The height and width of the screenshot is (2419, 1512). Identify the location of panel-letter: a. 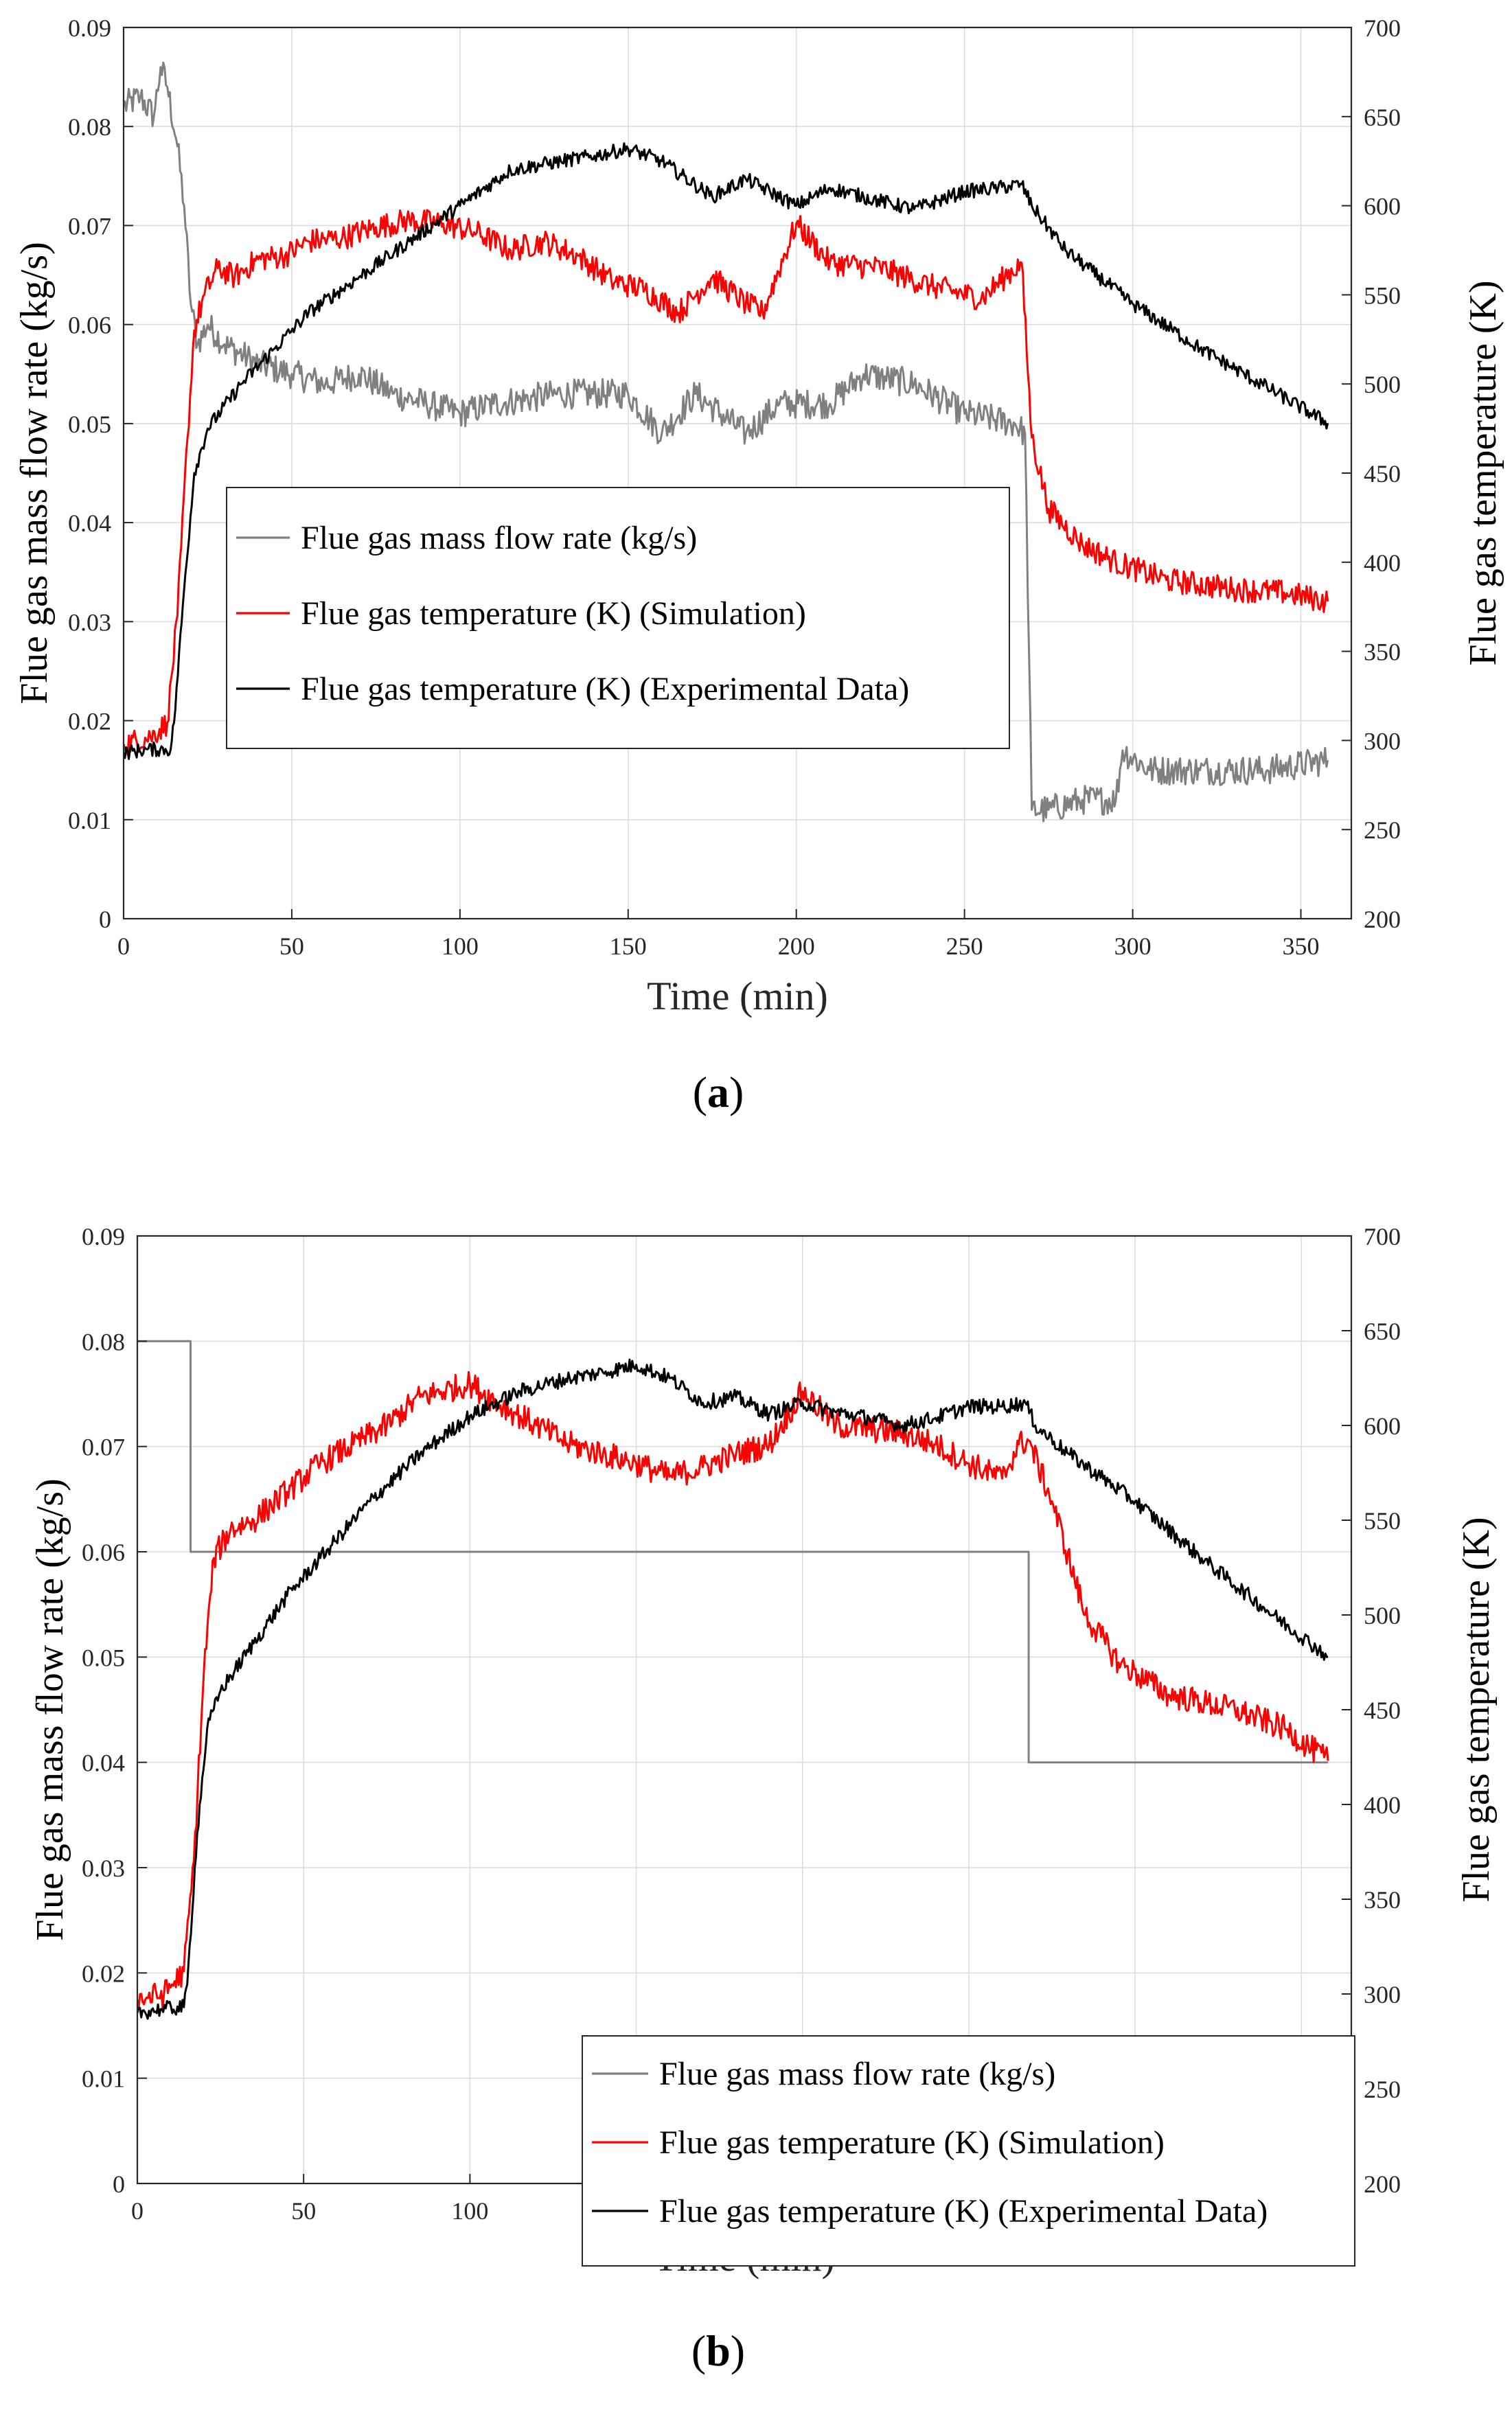
(718, 1092).